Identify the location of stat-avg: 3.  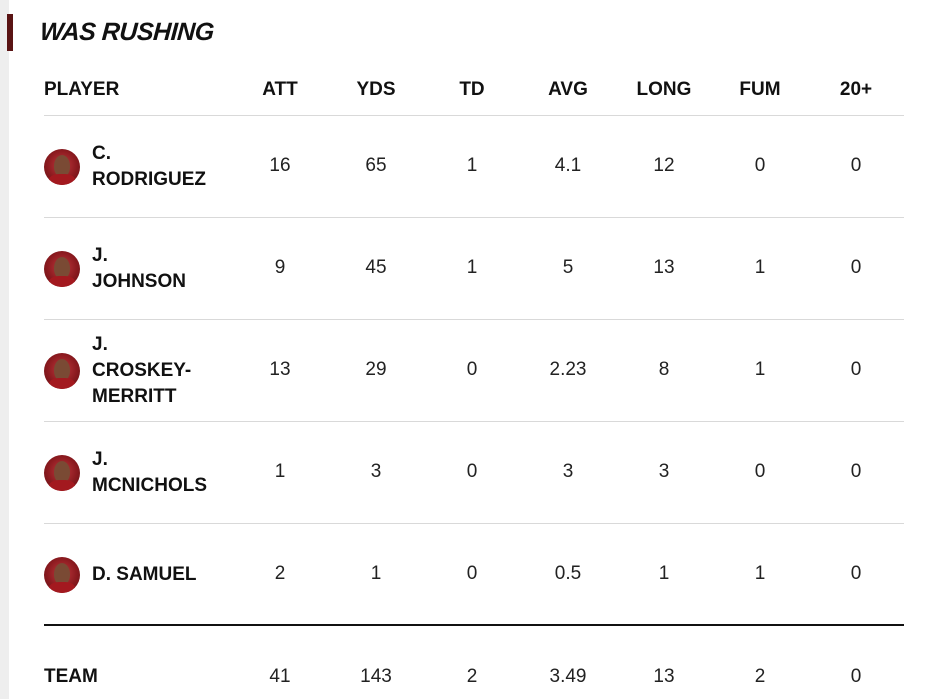
(568, 471).